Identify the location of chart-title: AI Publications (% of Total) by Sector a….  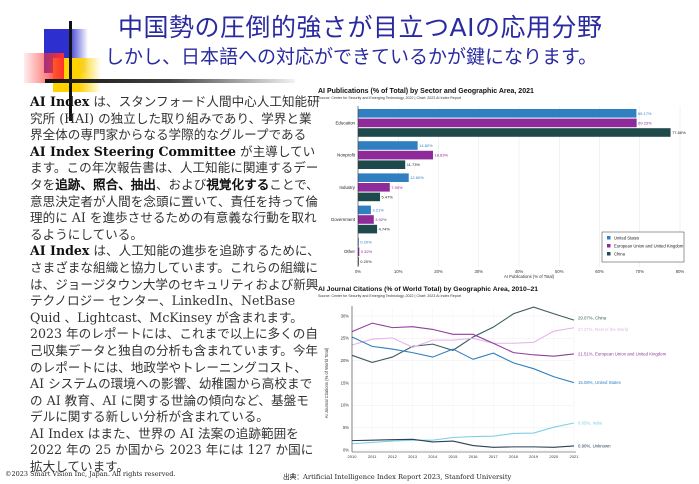
(426, 91).